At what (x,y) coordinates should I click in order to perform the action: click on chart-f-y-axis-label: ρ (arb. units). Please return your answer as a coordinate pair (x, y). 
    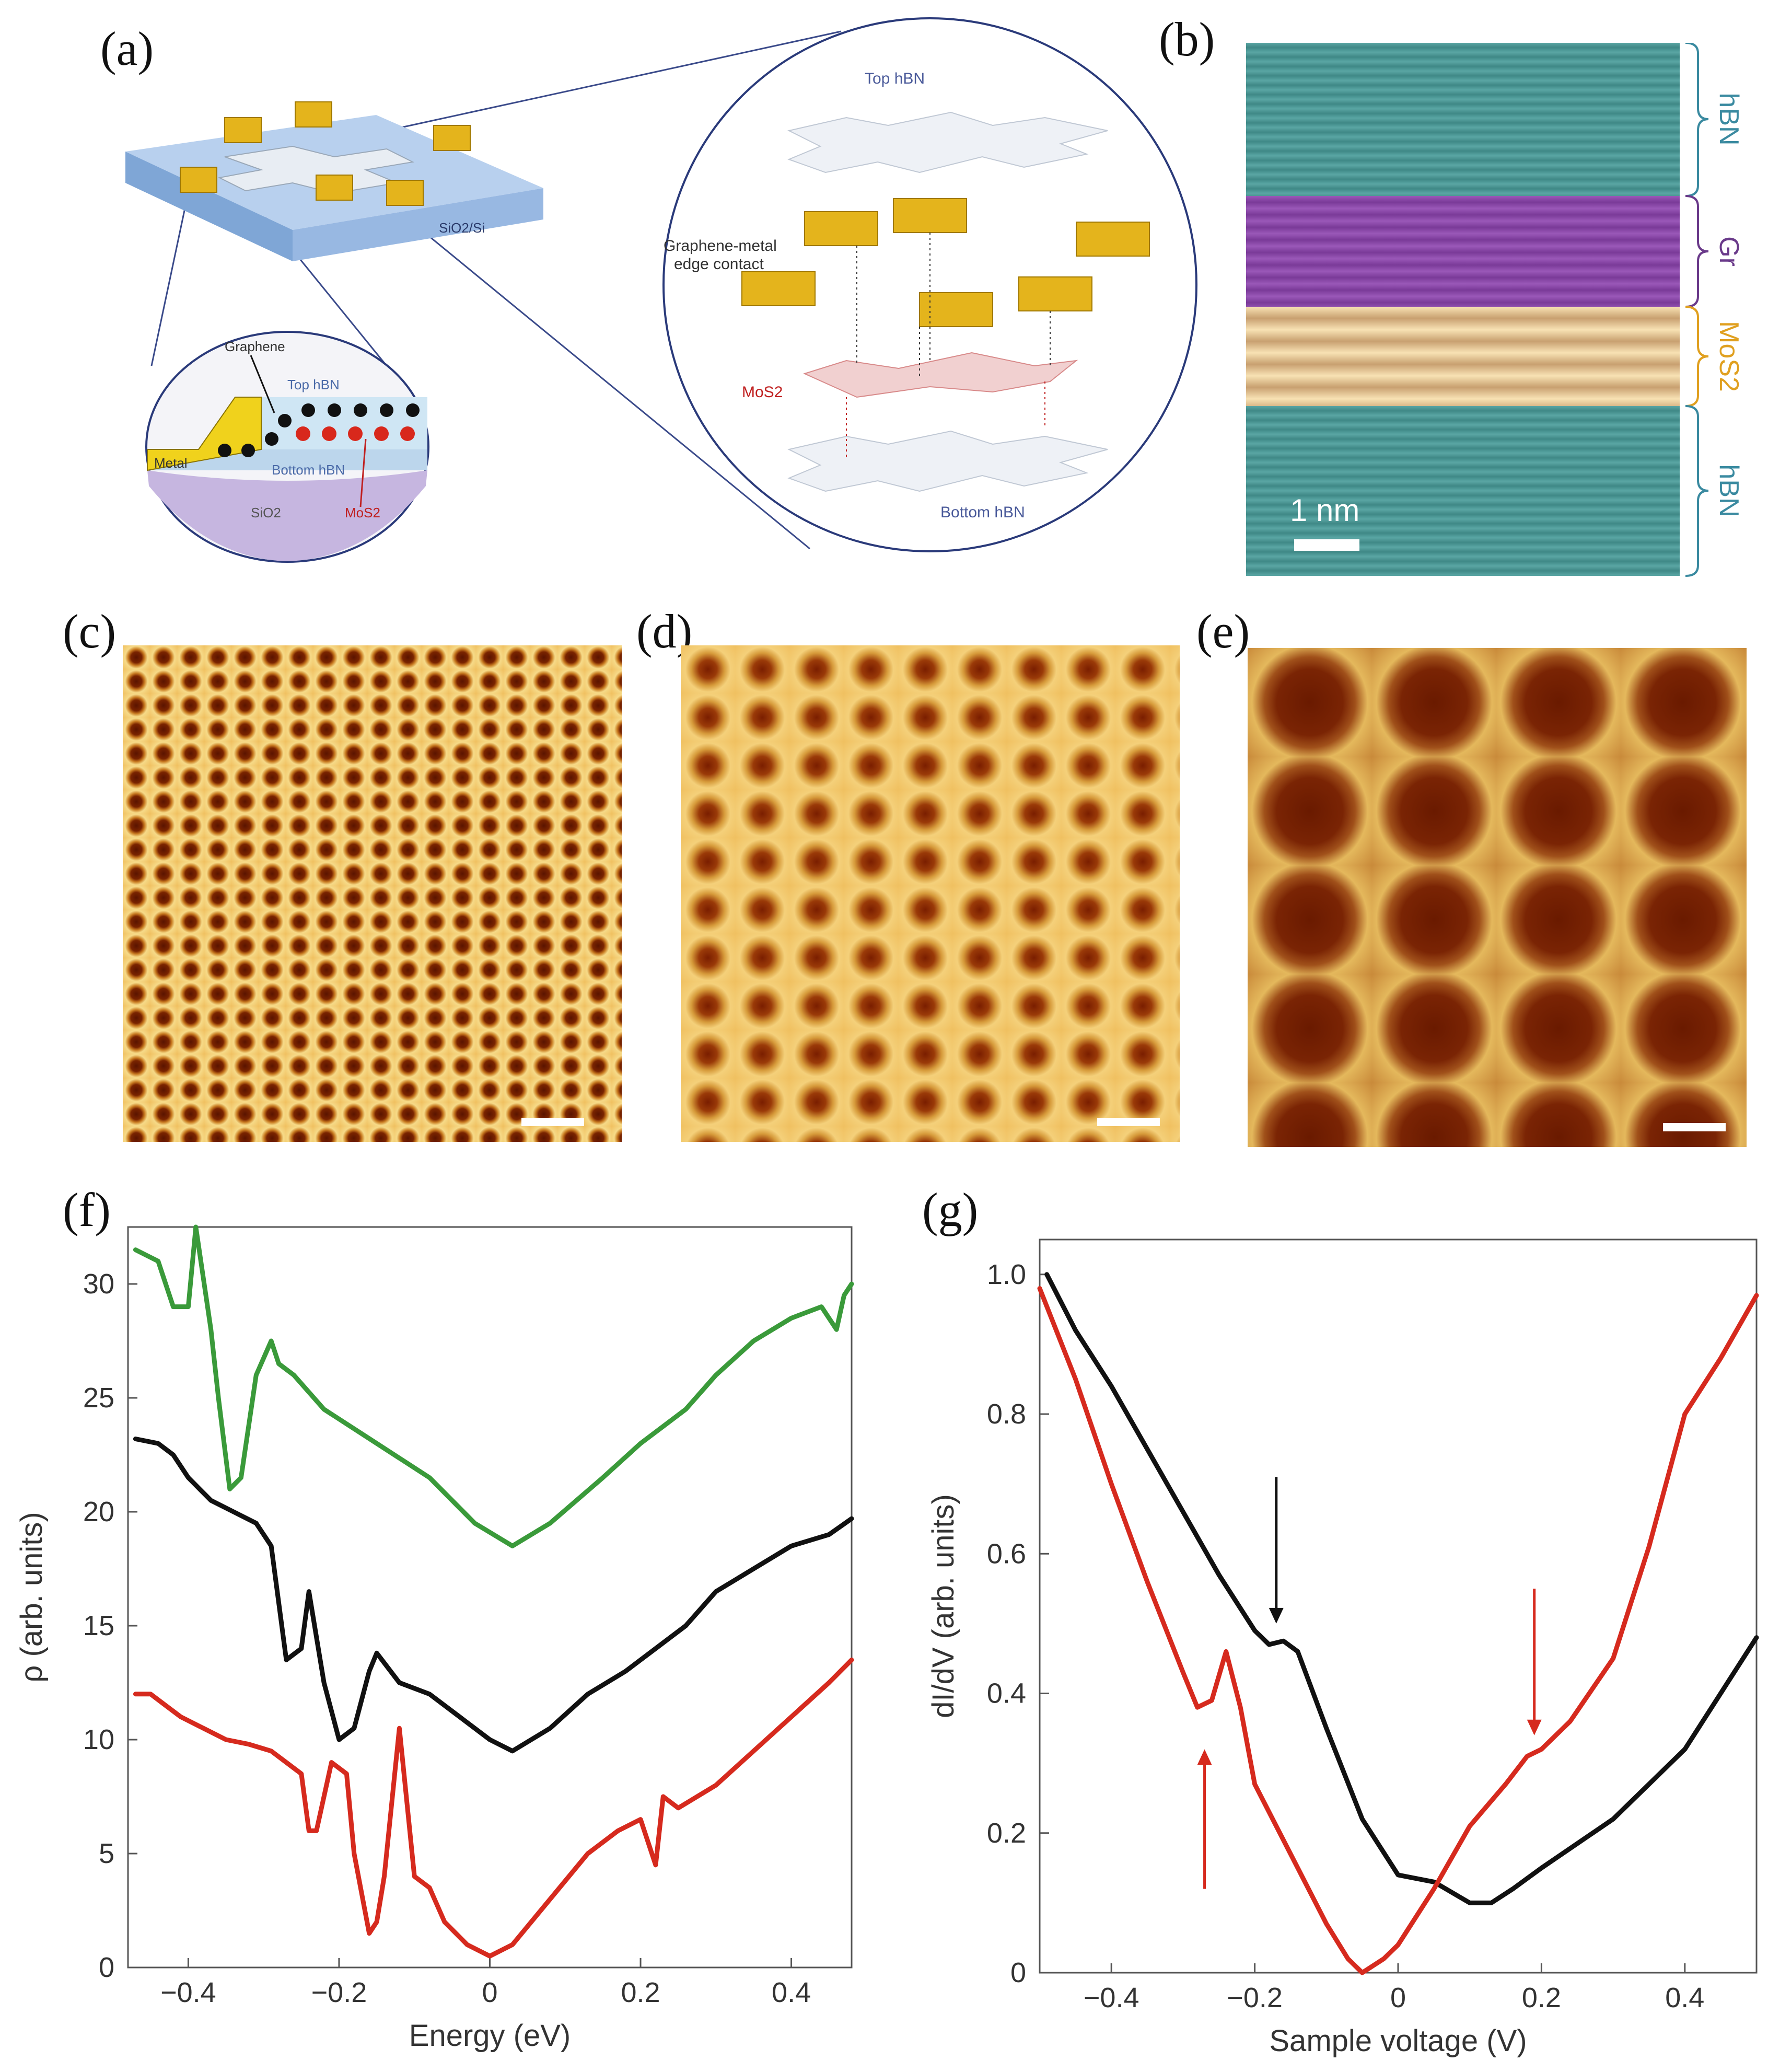
    Looking at the image, I should click on (32, 1597).